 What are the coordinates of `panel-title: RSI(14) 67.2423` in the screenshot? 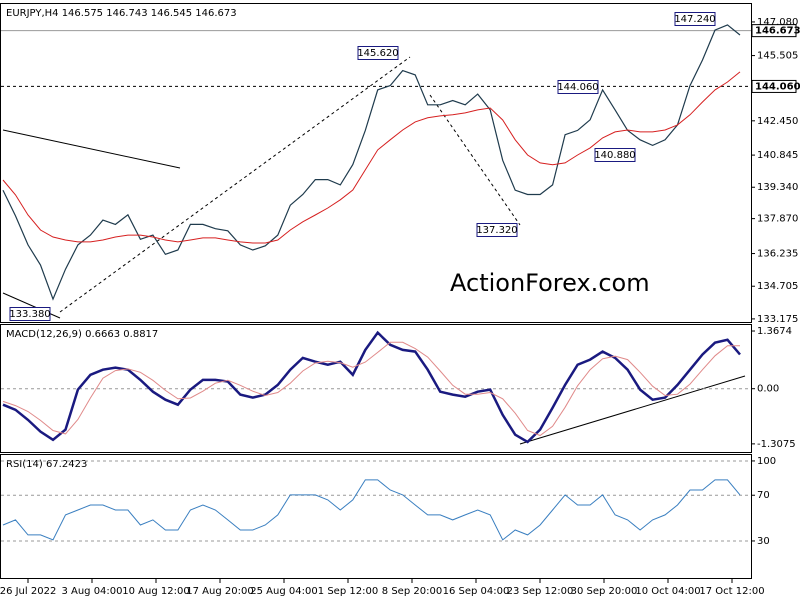 It's located at (46, 464).